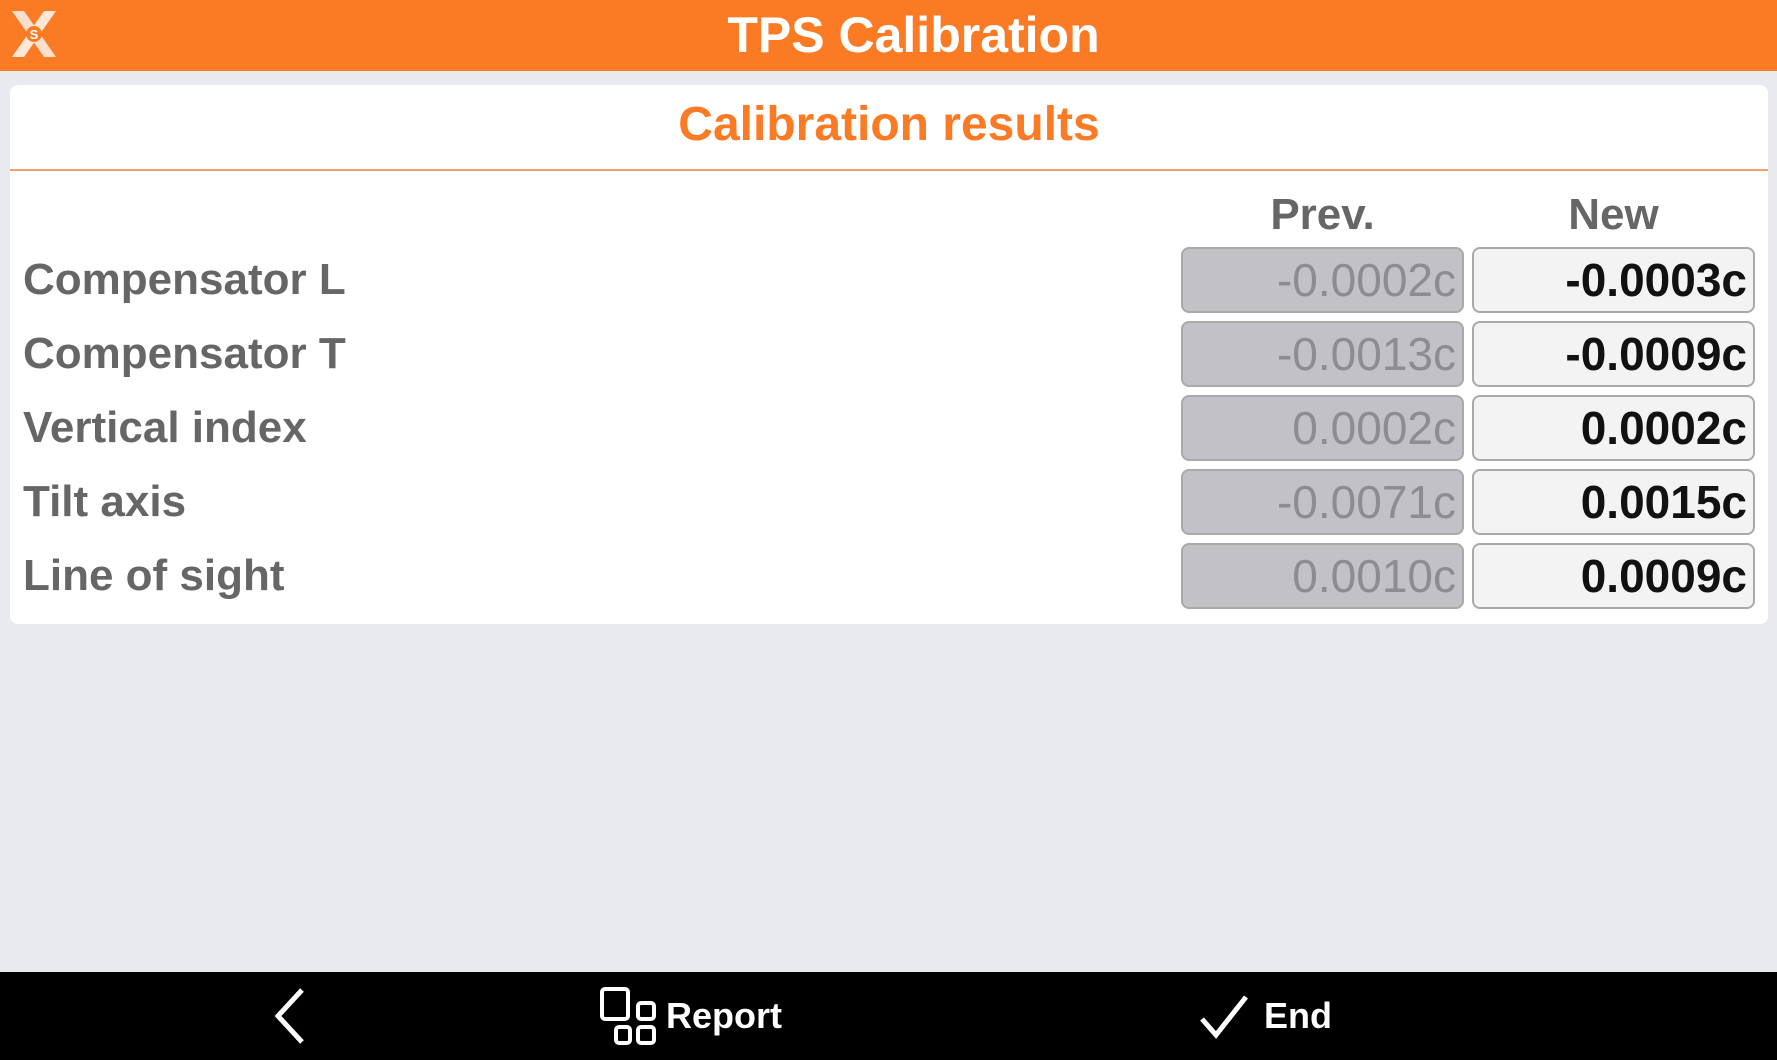 The width and height of the screenshot is (1777, 1060). I want to click on row-label: Vertical index, so click(165, 427).